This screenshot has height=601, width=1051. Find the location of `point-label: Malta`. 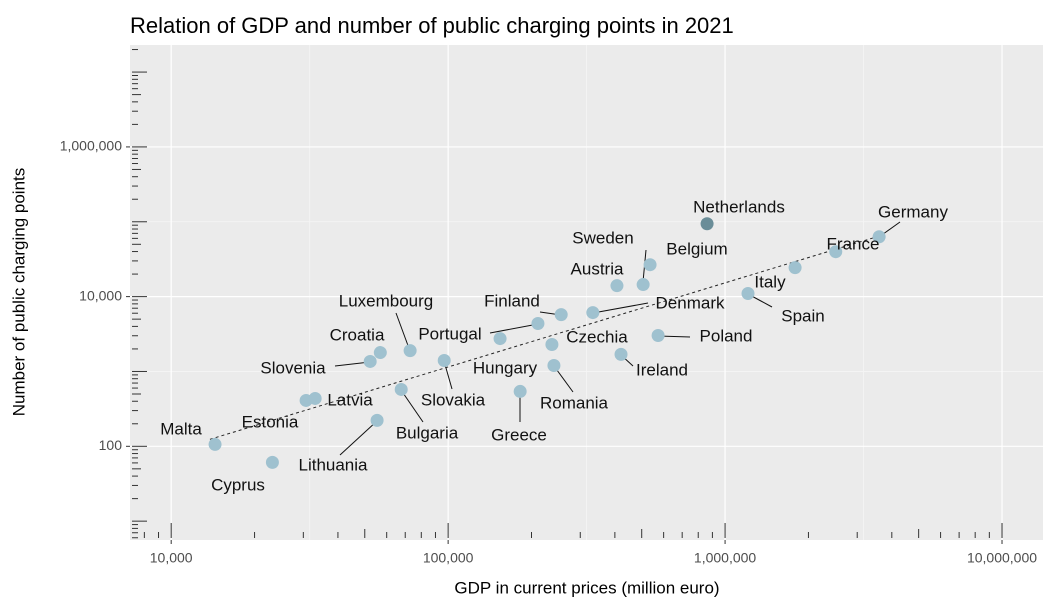

point-label: Malta is located at coordinates (181, 428).